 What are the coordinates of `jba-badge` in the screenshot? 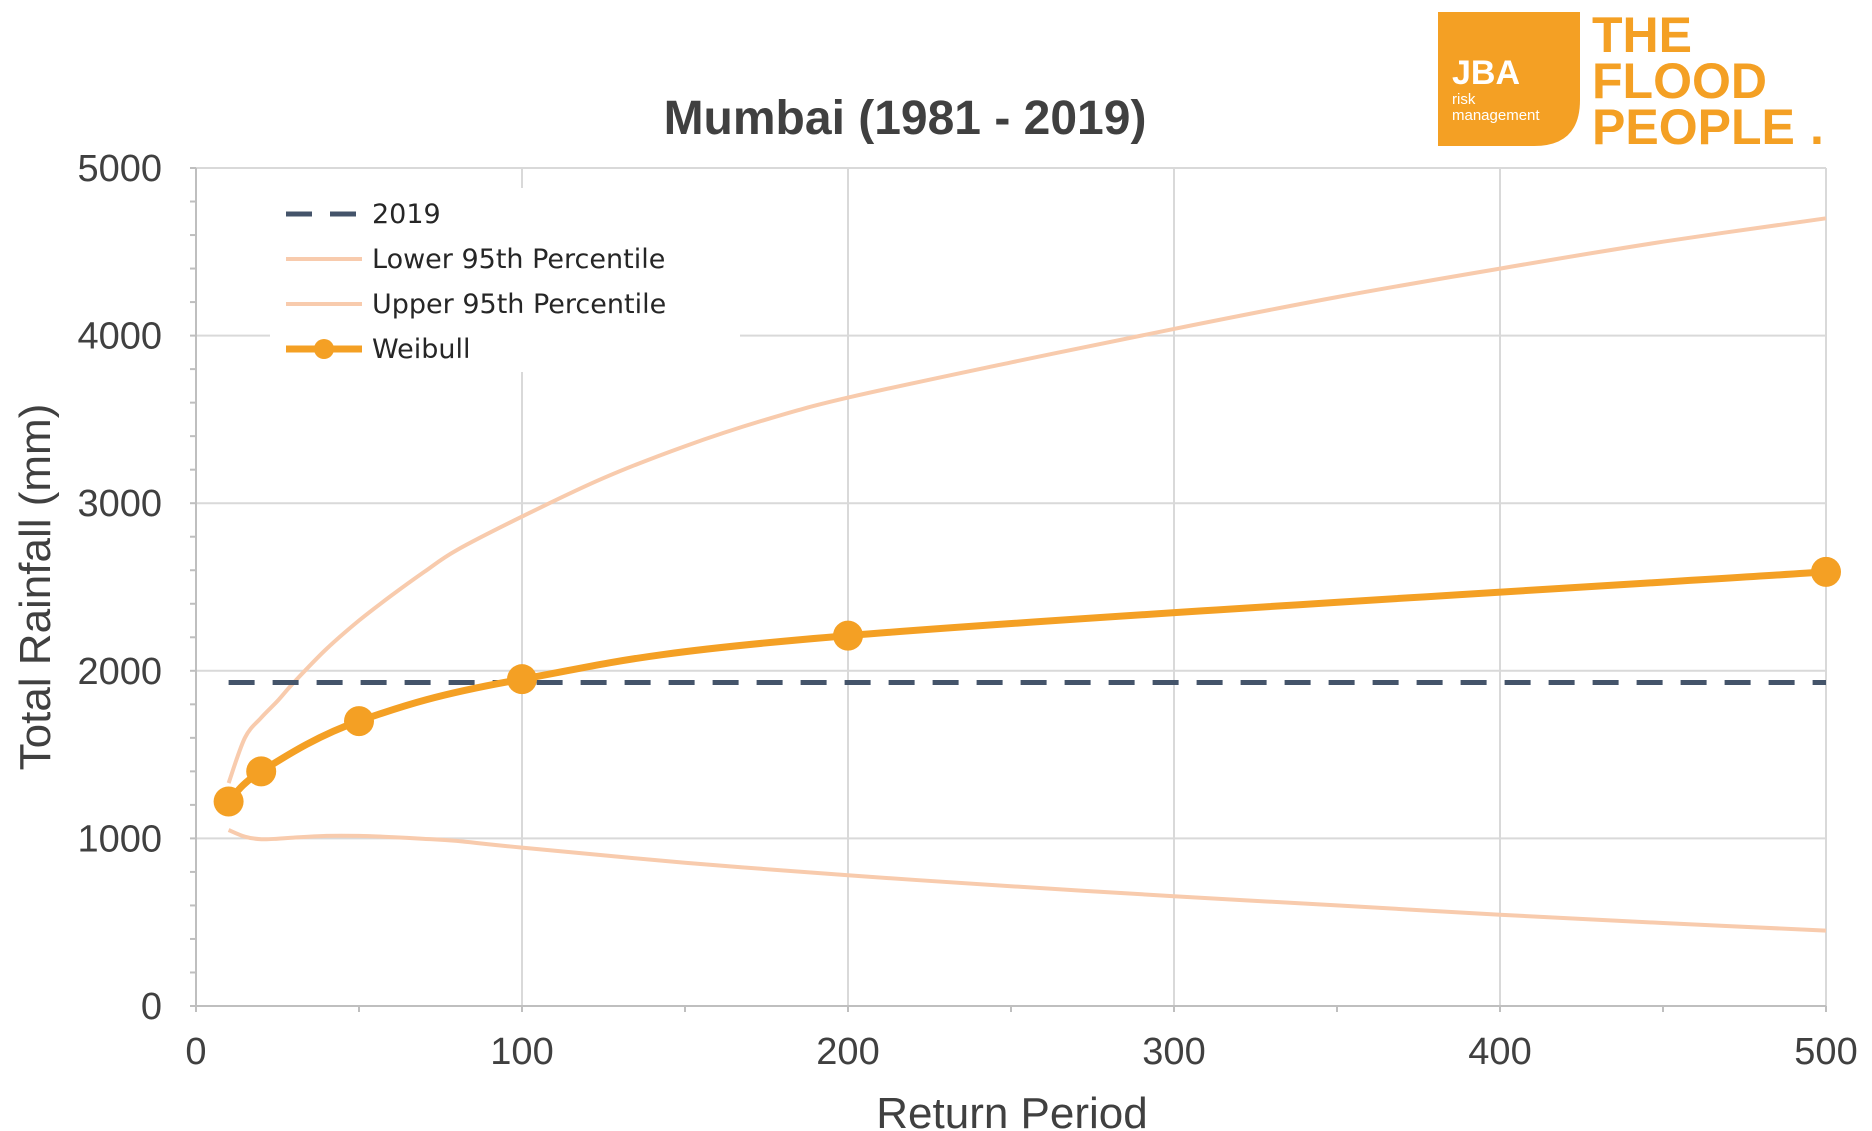 It's located at (1509, 79).